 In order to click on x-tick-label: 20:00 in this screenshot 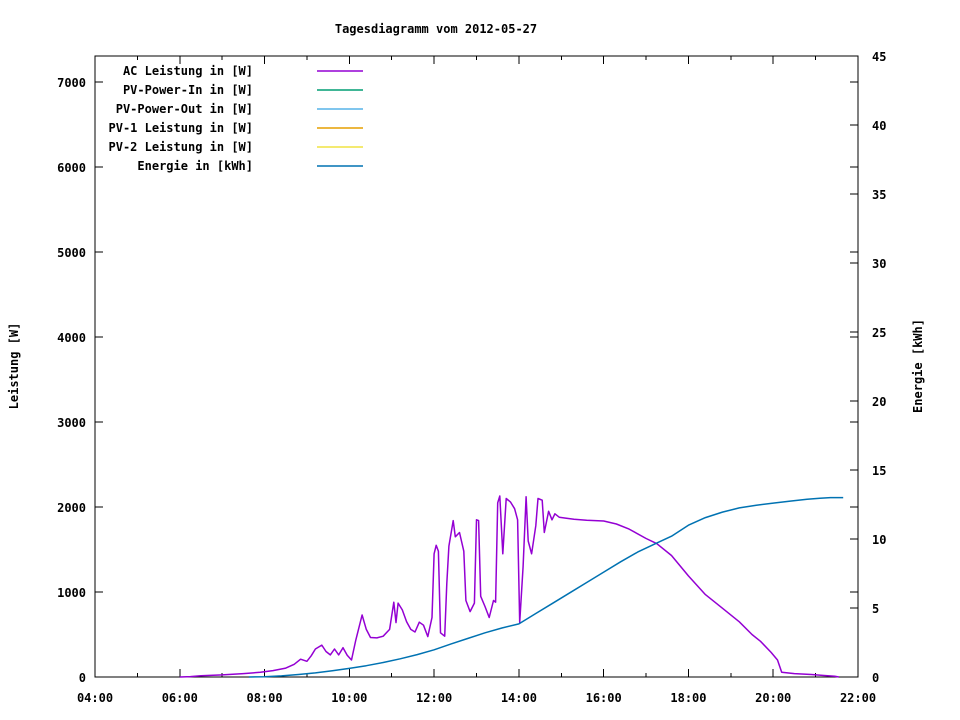, I will do `click(773, 698)`.